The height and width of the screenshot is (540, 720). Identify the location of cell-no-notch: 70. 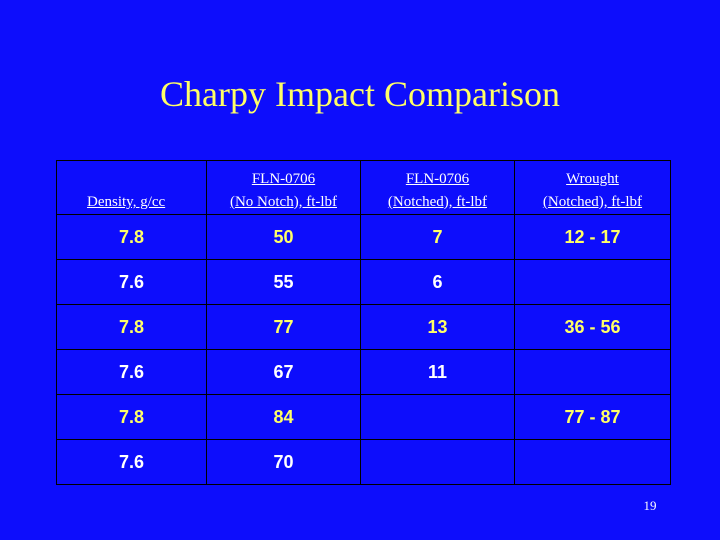
(283, 462).